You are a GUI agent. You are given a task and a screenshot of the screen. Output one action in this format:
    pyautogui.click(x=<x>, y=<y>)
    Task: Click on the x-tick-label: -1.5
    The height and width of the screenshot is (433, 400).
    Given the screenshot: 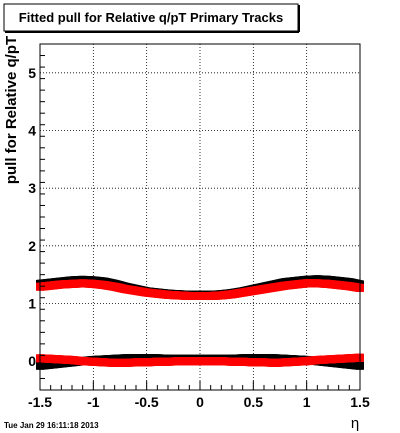 What is the action you would take?
    pyautogui.click(x=40, y=402)
    